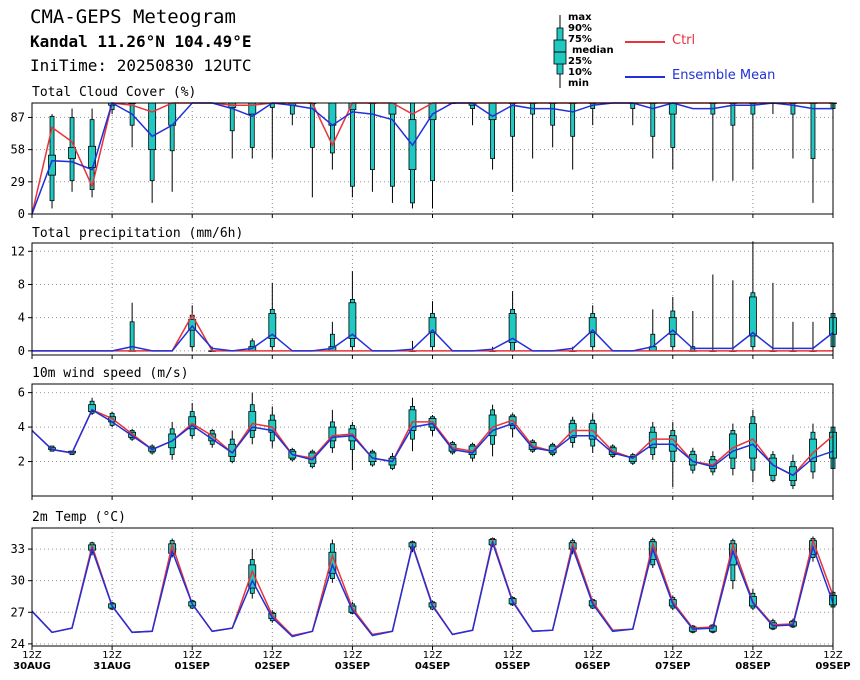 Image resolution: width=860 pixels, height=680 pixels. Describe the element at coordinates (79, 517) in the screenshot. I see `panel-title-temp: 2m Temp (°C)` at that location.